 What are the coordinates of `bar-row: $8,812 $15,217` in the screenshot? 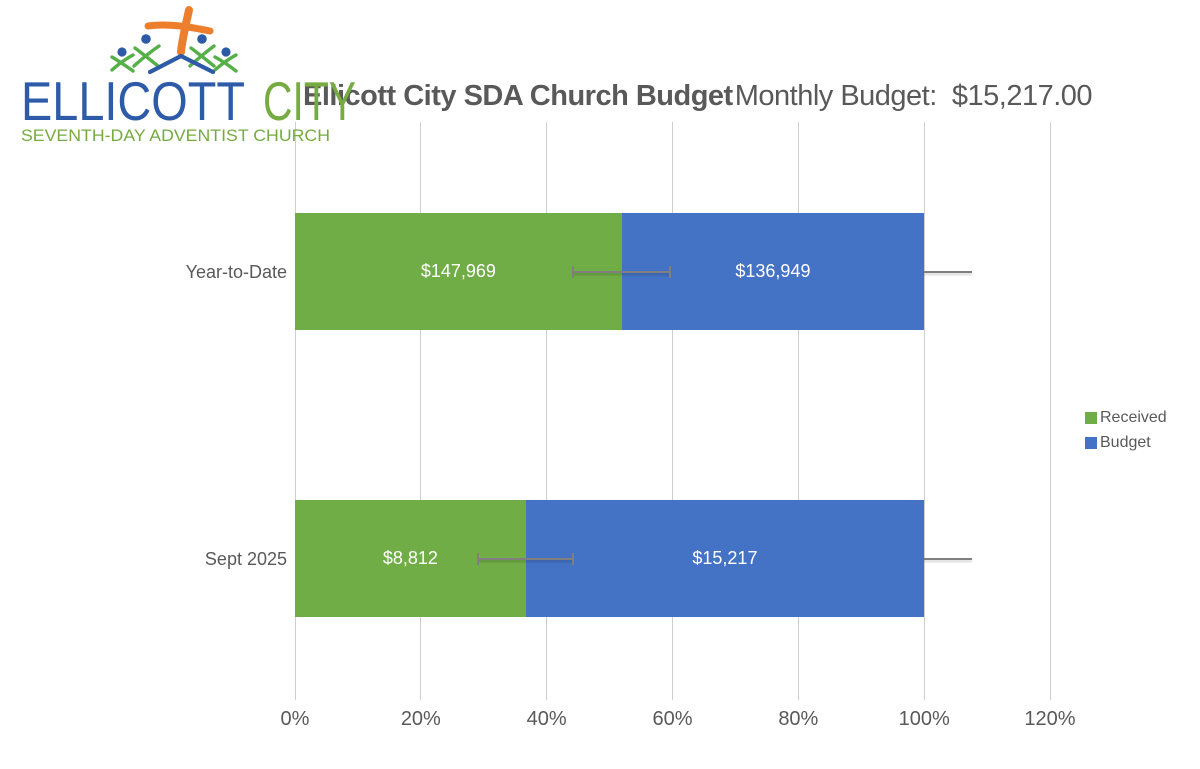 It's located at (610, 558).